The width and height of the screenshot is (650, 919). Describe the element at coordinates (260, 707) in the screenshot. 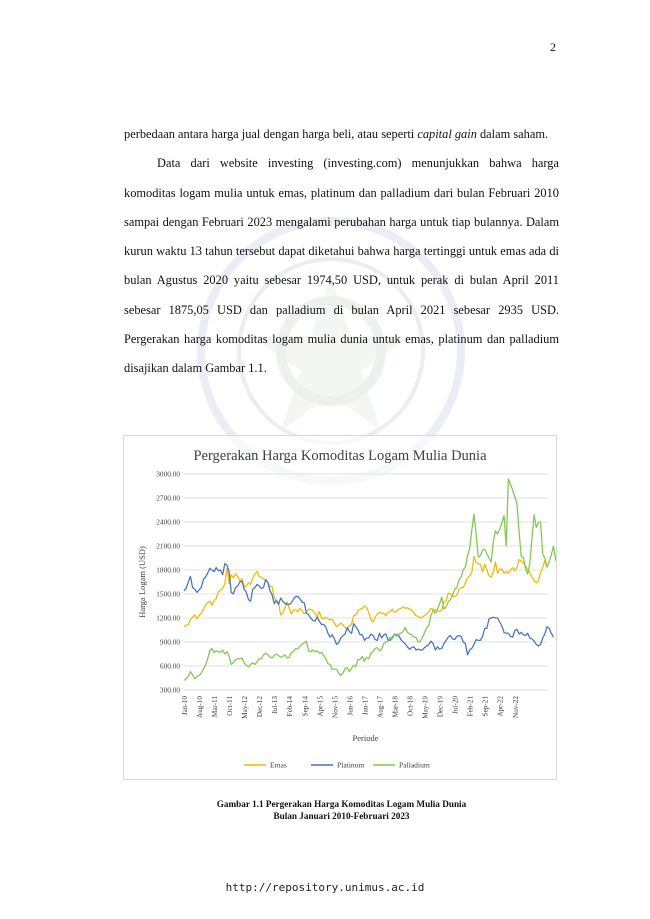

I see `x-tick-label: Dec-12` at that location.